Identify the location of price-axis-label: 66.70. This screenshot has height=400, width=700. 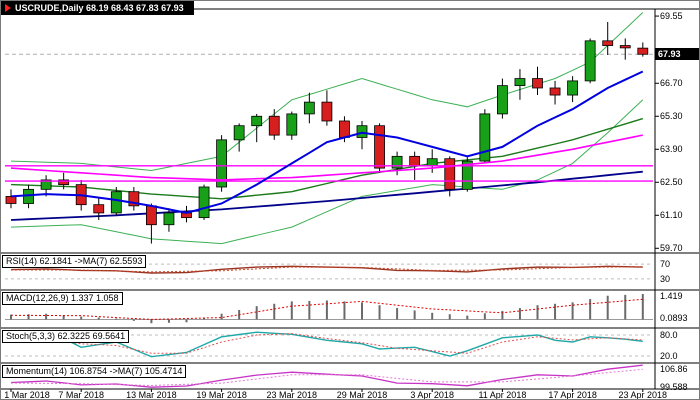
(671, 83).